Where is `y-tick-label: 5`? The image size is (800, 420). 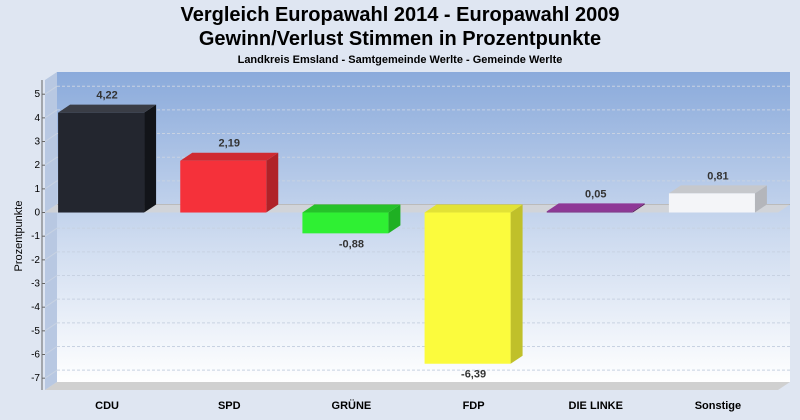
y-tick-label: 5 is located at coordinates (37, 94).